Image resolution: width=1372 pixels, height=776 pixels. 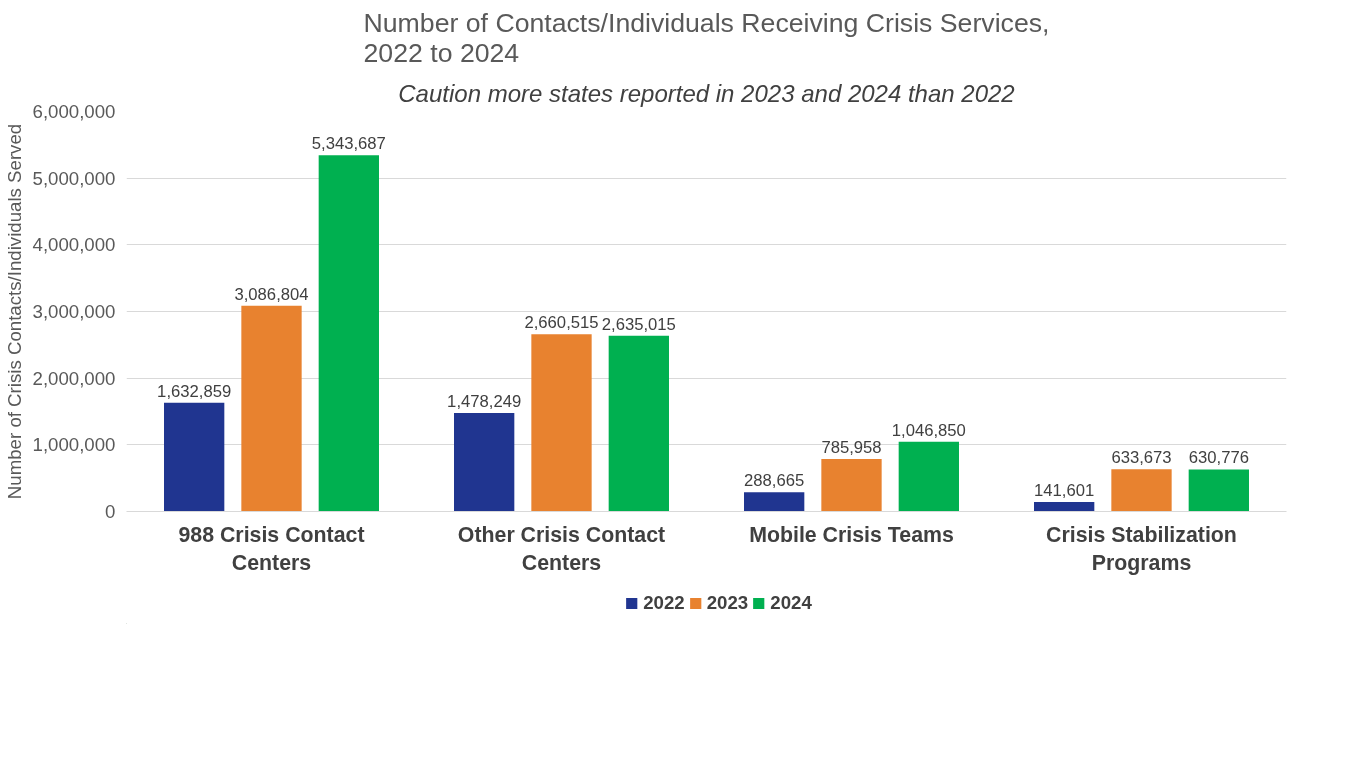 I want to click on data-label: 1,632,859, so click(x=194, y=391).